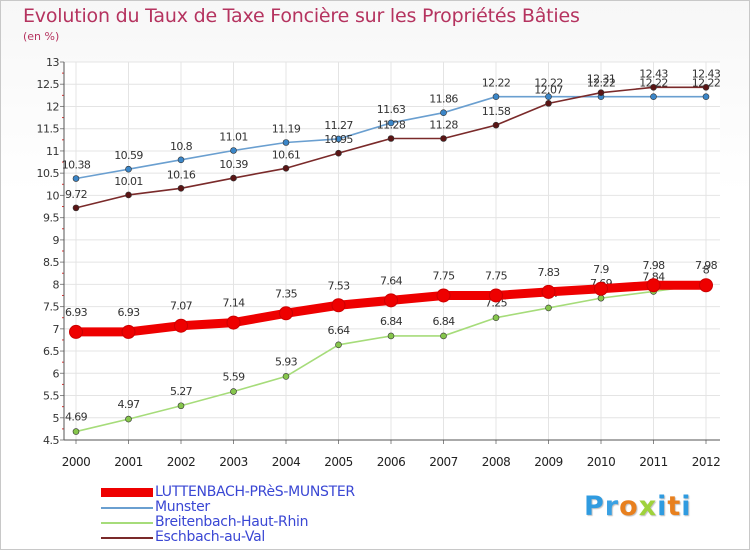 This screenshot has height=550, width=750. I want to click on data-label-eschbach-au-val: 12.31, so click(601, 79).